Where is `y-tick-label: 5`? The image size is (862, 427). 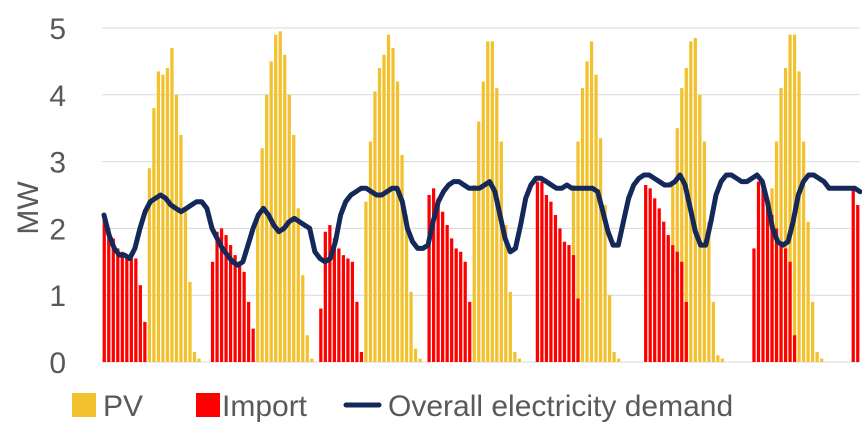 y-tick-label: 5 is located at coordinates (57, 29).